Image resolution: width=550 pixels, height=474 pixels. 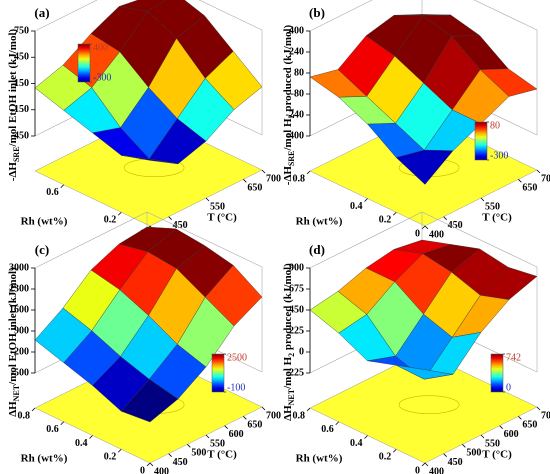 What do you see at coordinates (19, 309) in the screenshot?
I see `z-tick-label: 1600` at bounding box center [19, 309].